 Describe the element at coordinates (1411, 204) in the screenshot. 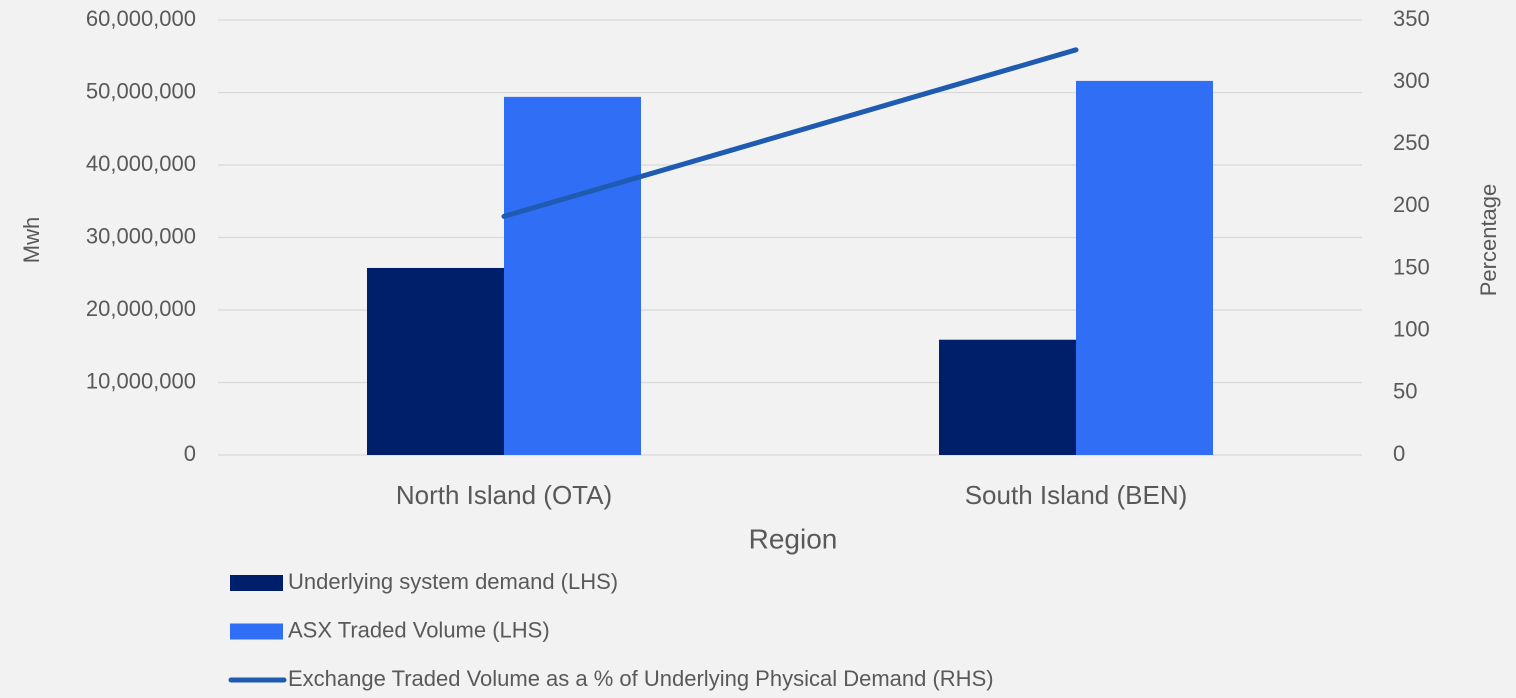

I see `y2-tick-label: 200` at that location.